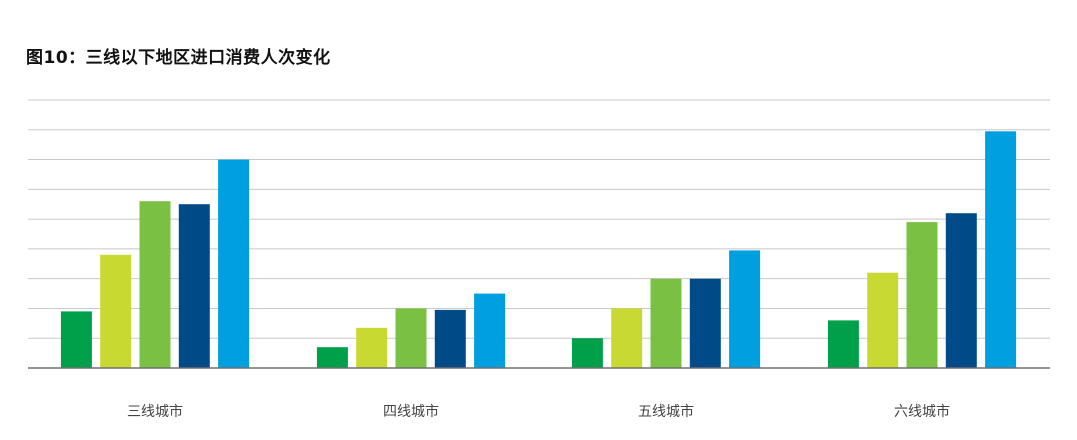 The width and height of the screenshot is (1077, 440). I want to click on x-tick-label: 三线城市, so click(155, 411).